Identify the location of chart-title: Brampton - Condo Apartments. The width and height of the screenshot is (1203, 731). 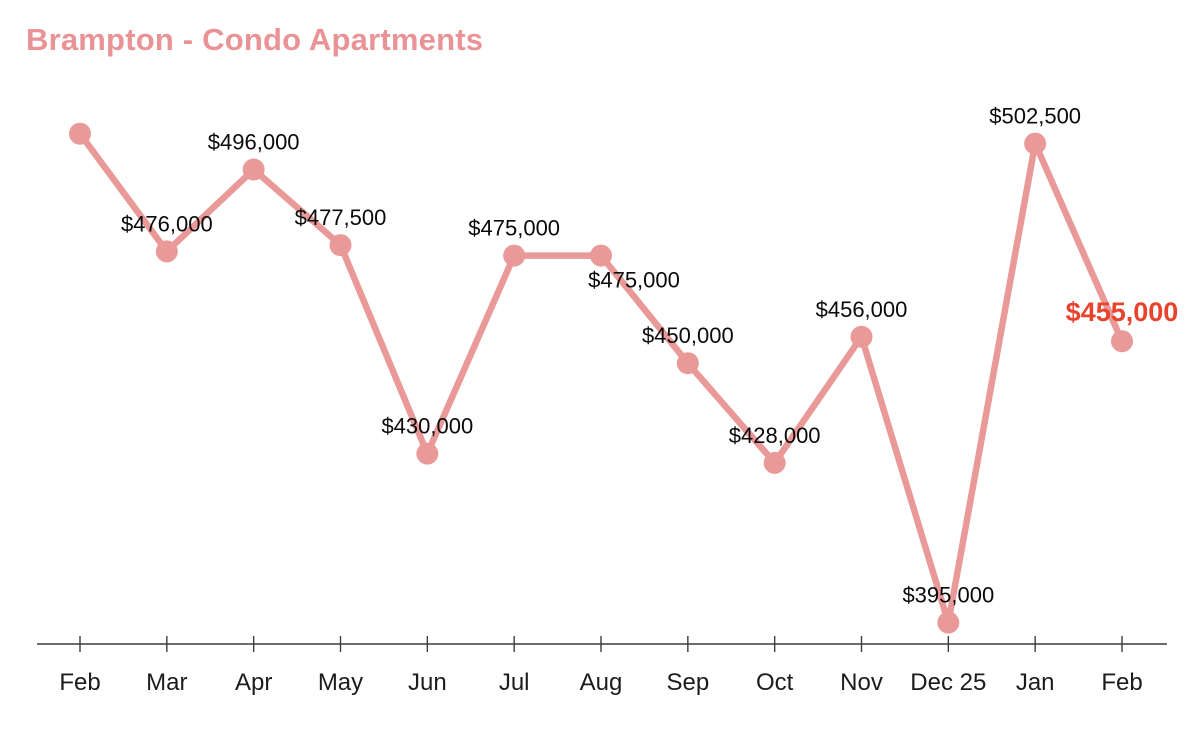
(255, 39).